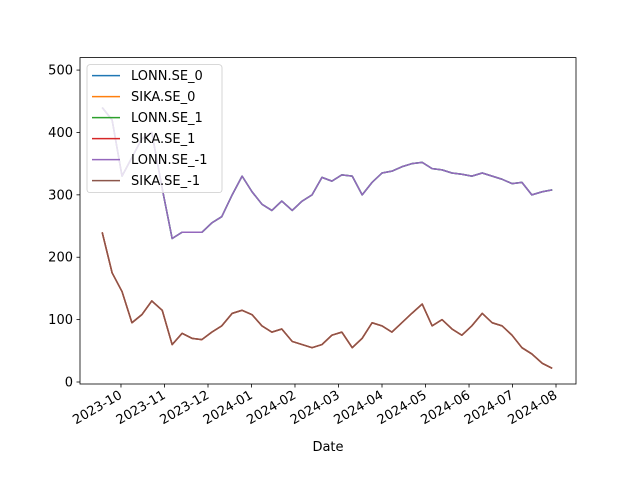 The width and height of the screenshot is (640, 480). I want to click on legend-label: SIKA.SE_1, so click(163, 139).